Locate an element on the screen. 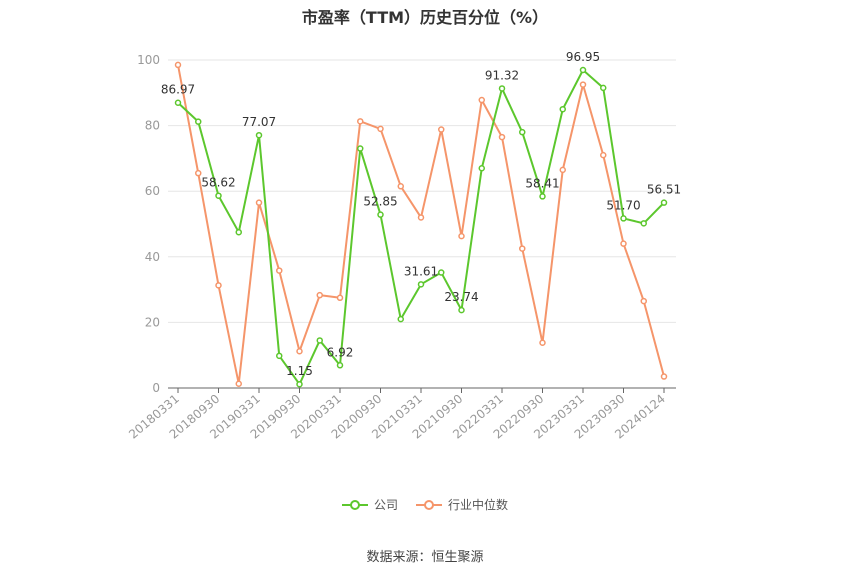 This screenshot has width=850, height=575. data-label: 86.97 is located at coordinates (178, 90).